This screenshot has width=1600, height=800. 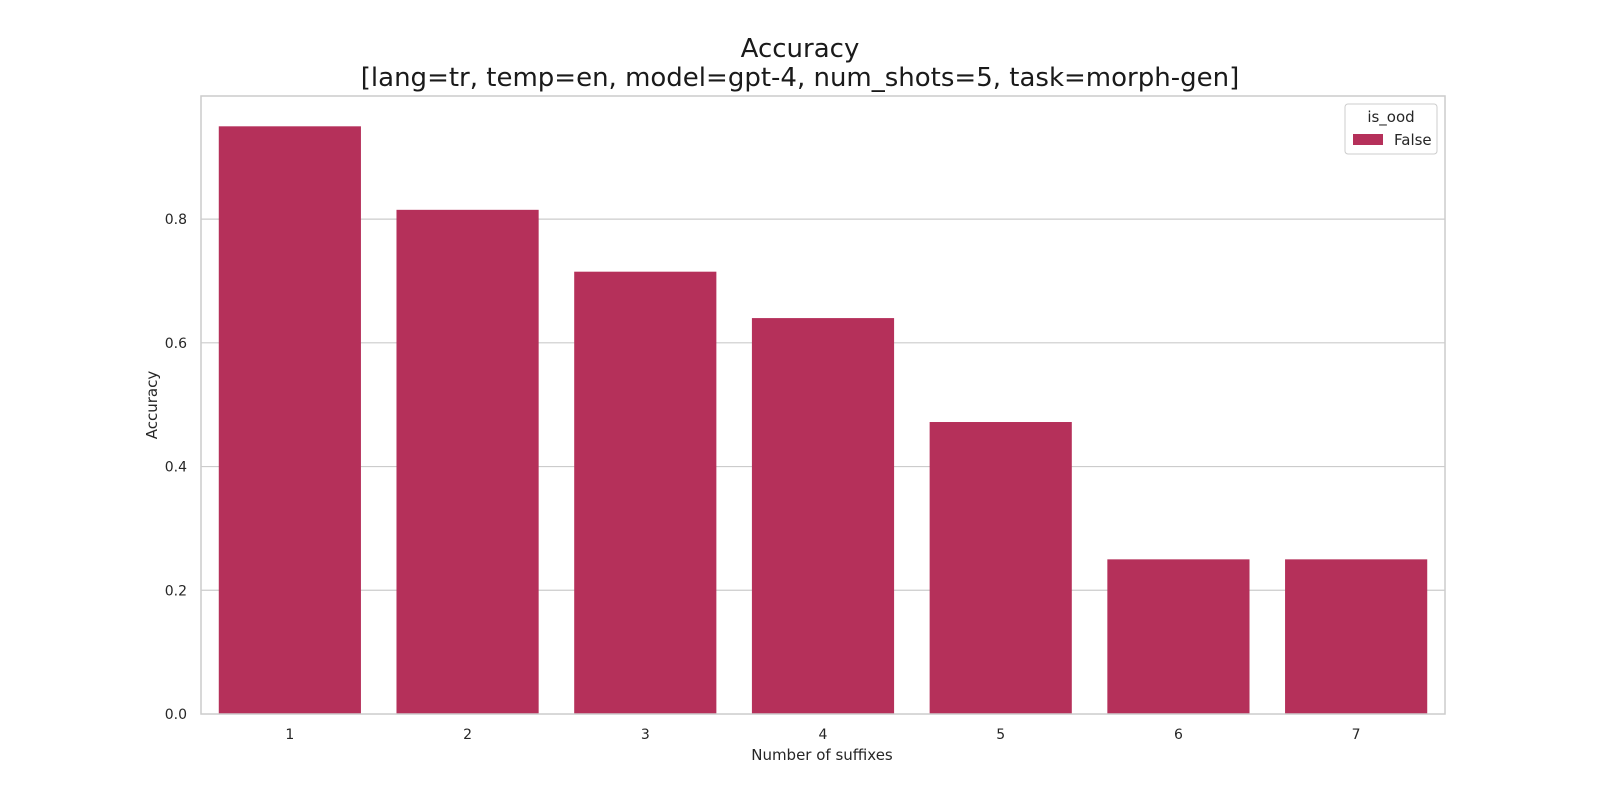 What do you see at coordinates (822, 755) in the screenshot?
I see `x-axis-label: Number of suffixes` at bounding box center [822, 755].